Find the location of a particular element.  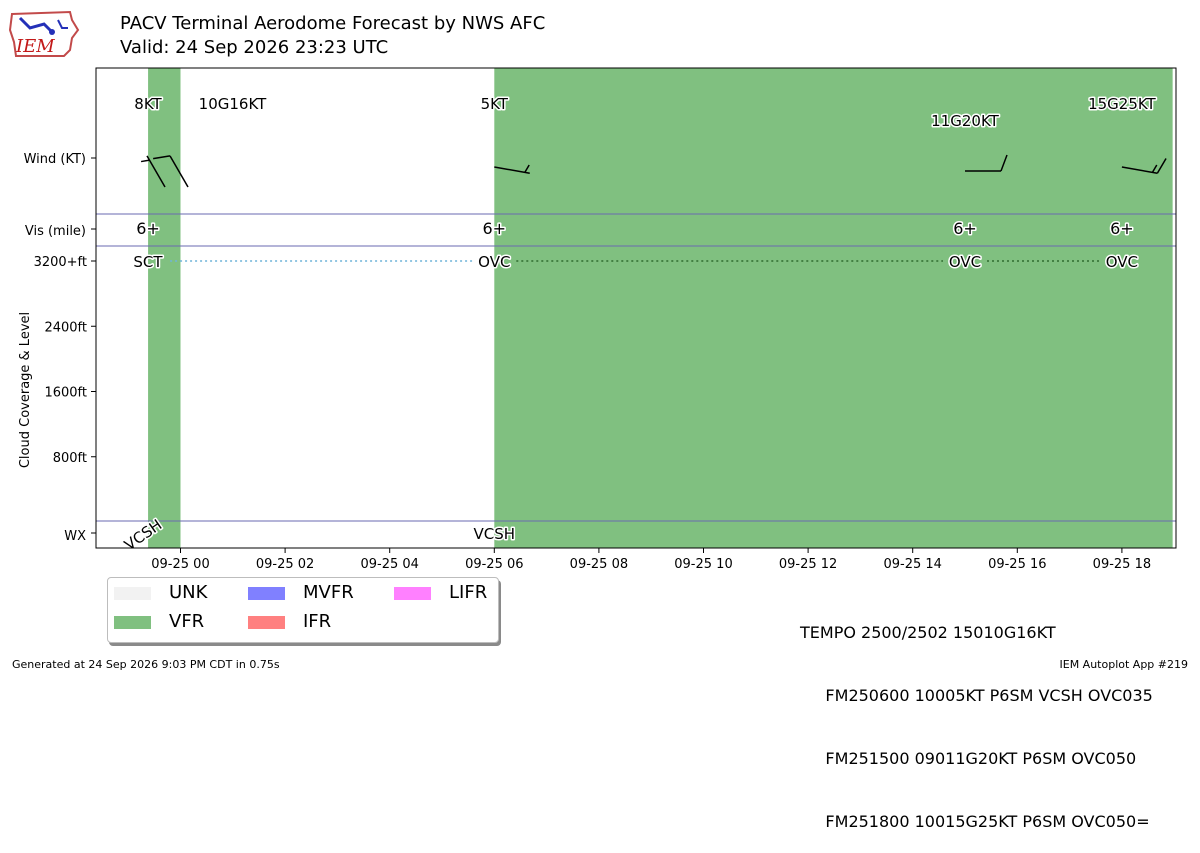

legend-label-ifr: IFR is located at coordinates (317, 621).